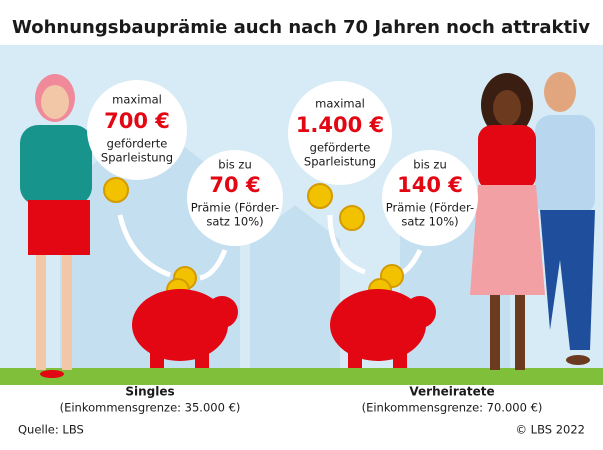  Describe the element at coordinates (451, 392) in the screenshot. I see `group-label: Verheiratete` at that location.